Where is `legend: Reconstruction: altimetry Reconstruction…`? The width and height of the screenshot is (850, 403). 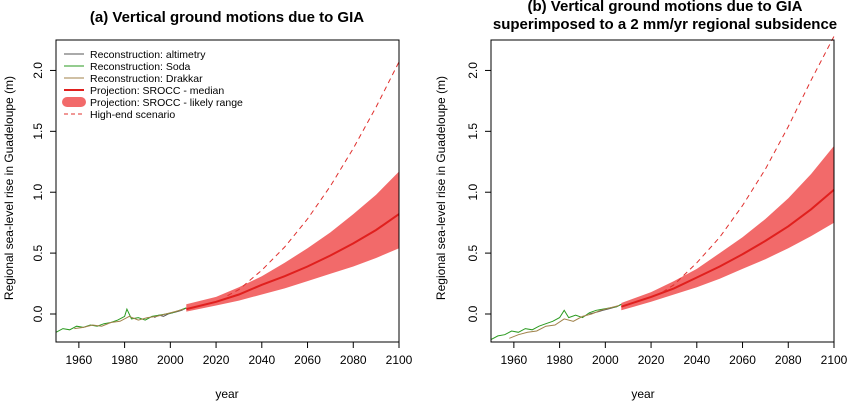
legend: Reconstruction: altimetry Reconstruction… is located at coordinates (152, 85).